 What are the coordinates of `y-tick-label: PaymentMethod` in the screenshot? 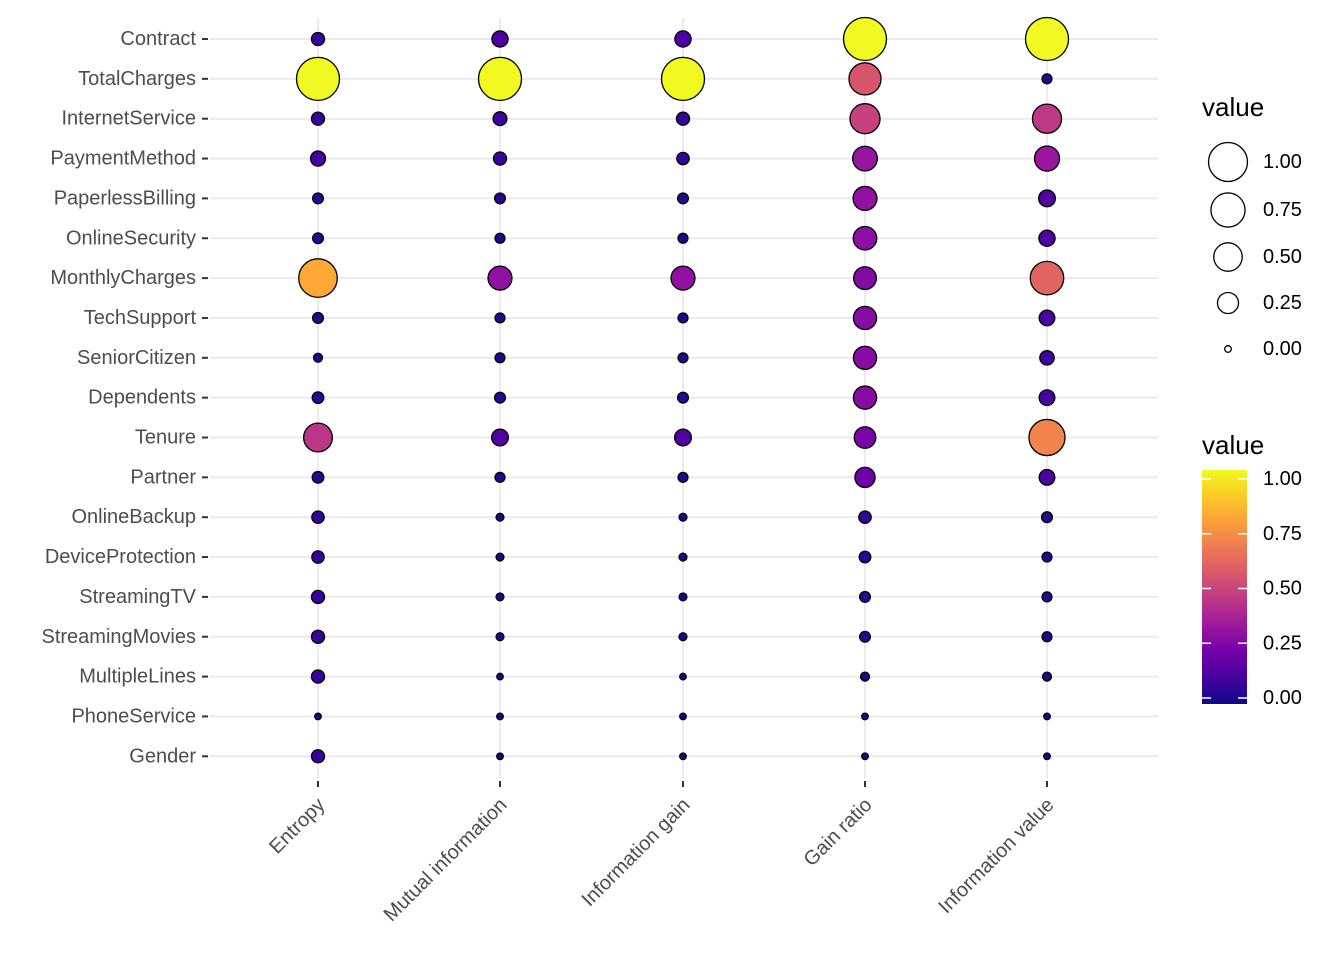 It's located at (123, 159).